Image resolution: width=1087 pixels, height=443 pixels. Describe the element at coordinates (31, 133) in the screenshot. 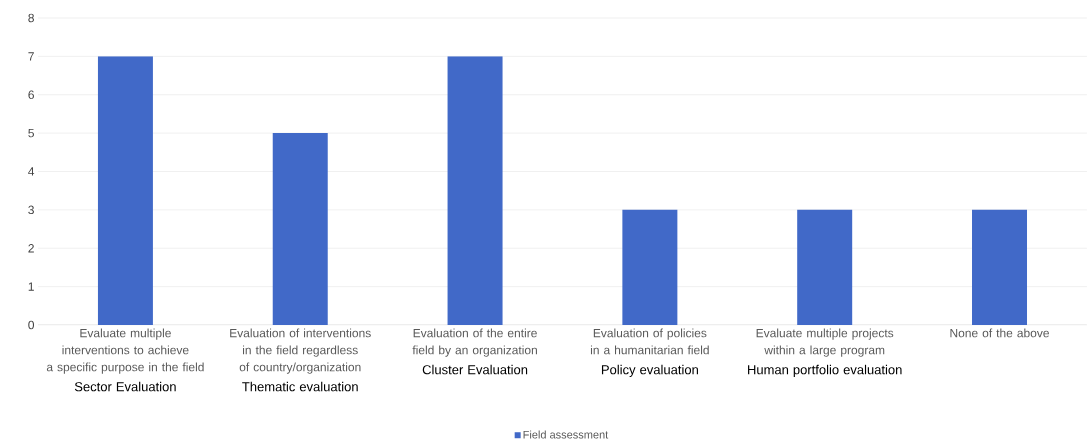

I see `y-tick-label: 5` at that location.